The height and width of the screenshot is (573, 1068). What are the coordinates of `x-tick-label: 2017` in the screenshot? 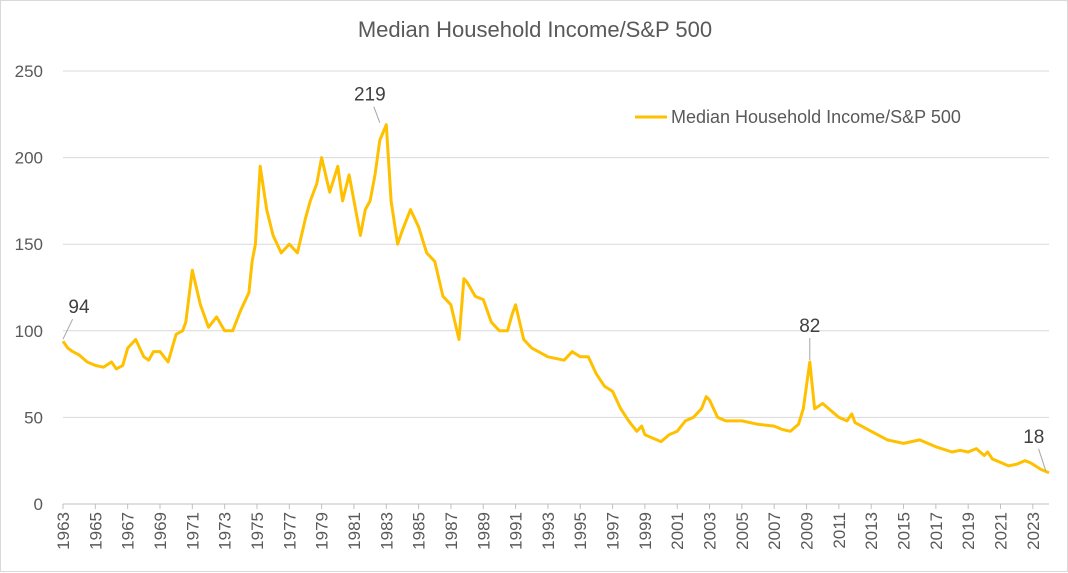 It's located at (936, 531).